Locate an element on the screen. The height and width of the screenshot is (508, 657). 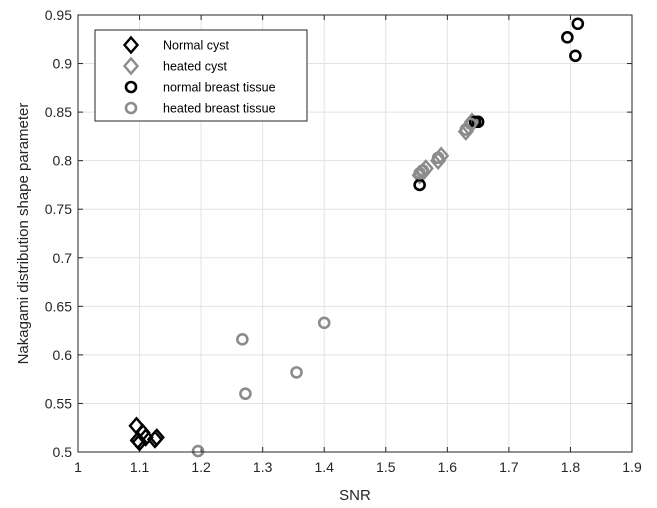
y-tick-label: 0.7 is located at coordinates (63, 258).